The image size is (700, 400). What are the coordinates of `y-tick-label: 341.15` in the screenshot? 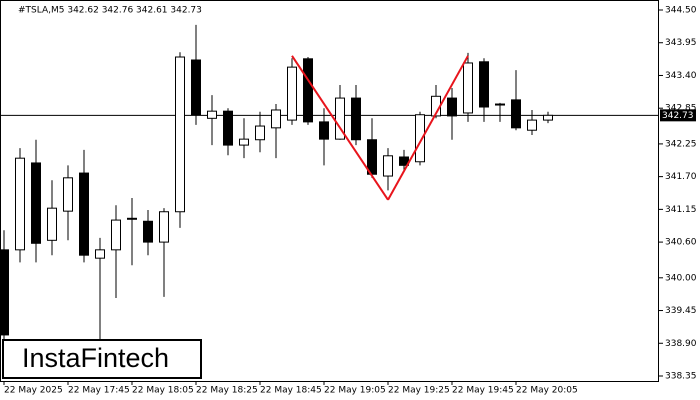 It's located at (681, 210).